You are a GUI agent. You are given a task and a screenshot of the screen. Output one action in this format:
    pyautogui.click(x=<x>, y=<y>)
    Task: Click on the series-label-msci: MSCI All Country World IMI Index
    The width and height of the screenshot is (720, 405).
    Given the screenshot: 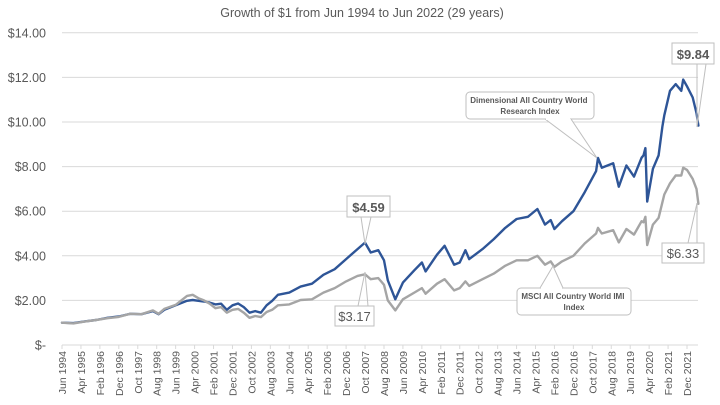 What is the action you would take?
    pyautogui.click(x=574, y=290)
    